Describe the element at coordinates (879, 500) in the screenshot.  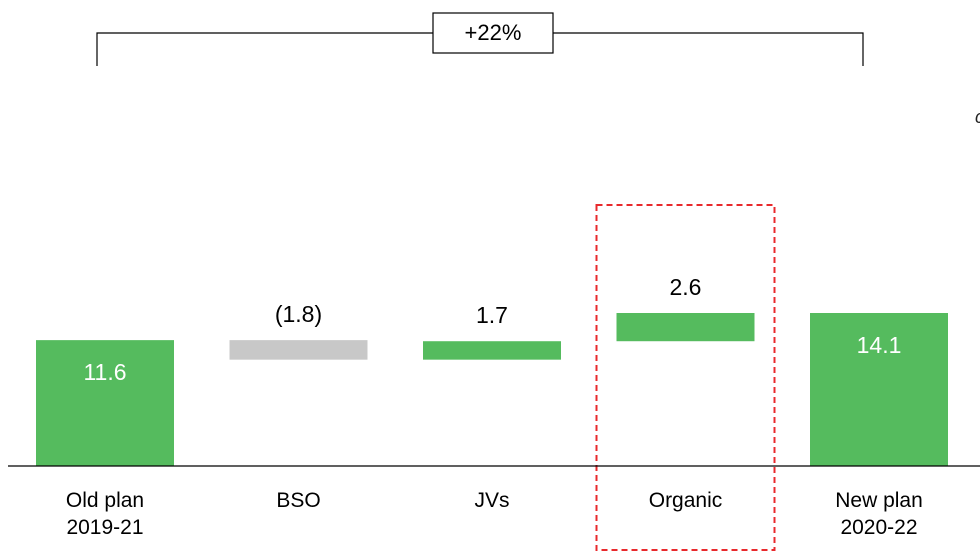
I see `category-label-line: New plan` at that location.